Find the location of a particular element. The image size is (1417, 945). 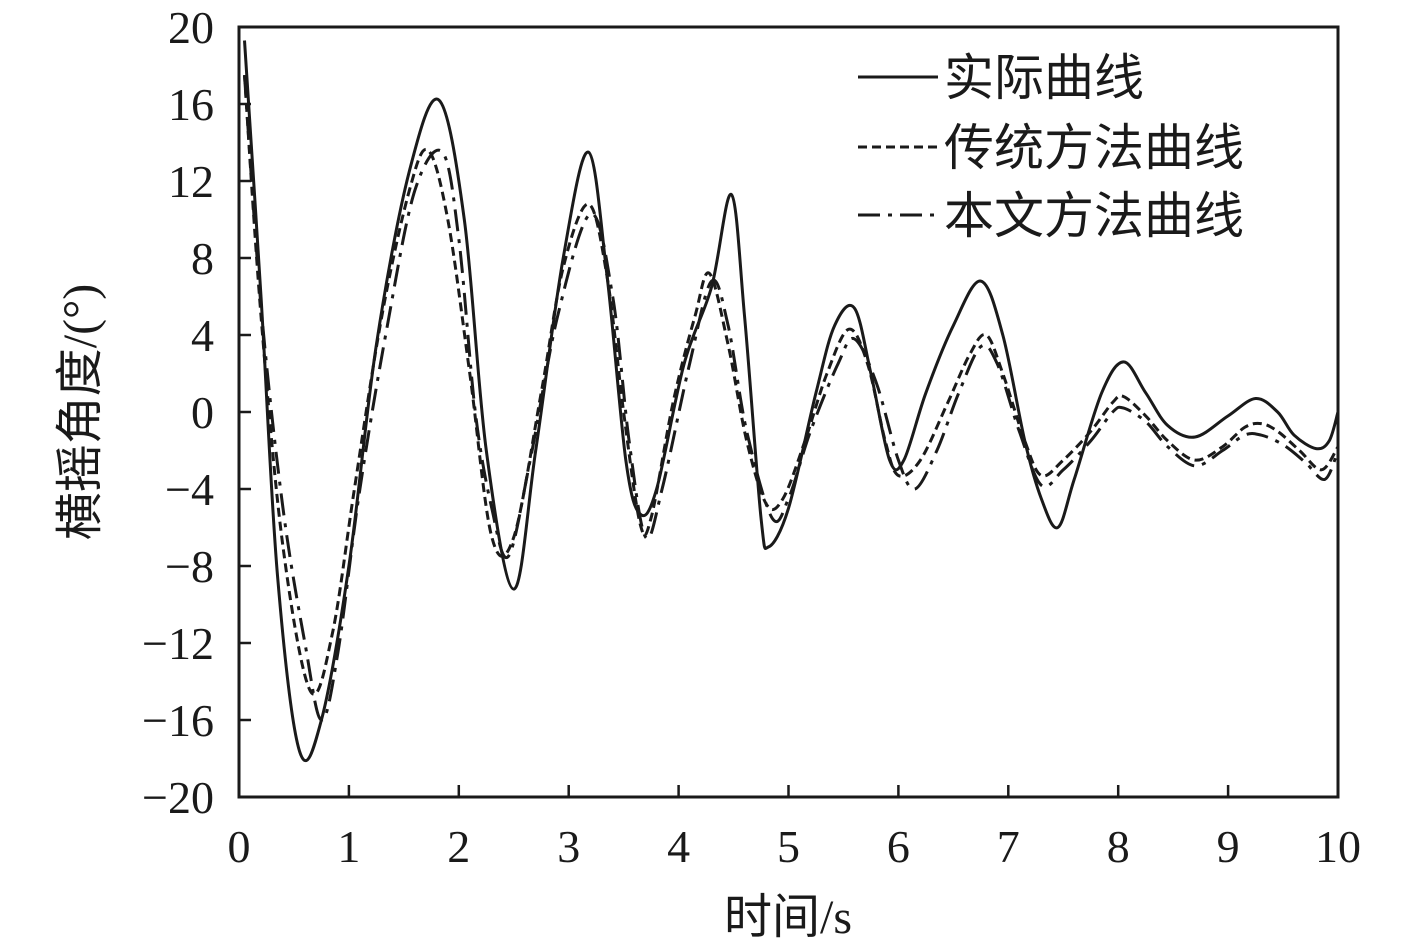

x-axis-tick-labels: 0 1 2 3 4 5 6 7 8 9 10 is located at coordinates (795, 846).